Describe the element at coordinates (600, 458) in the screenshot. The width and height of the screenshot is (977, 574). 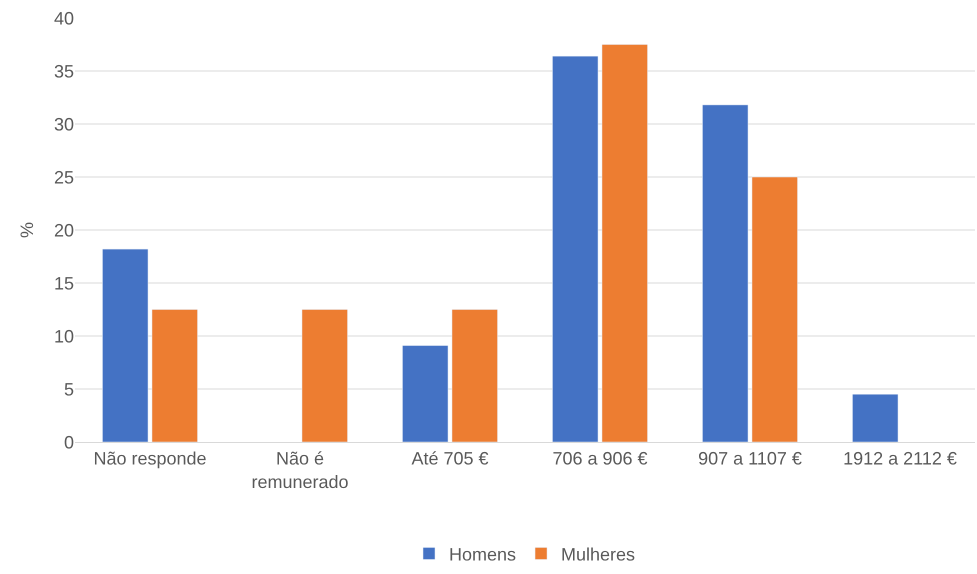
I see `x-tick-label: 706 a 906 €` at that location.